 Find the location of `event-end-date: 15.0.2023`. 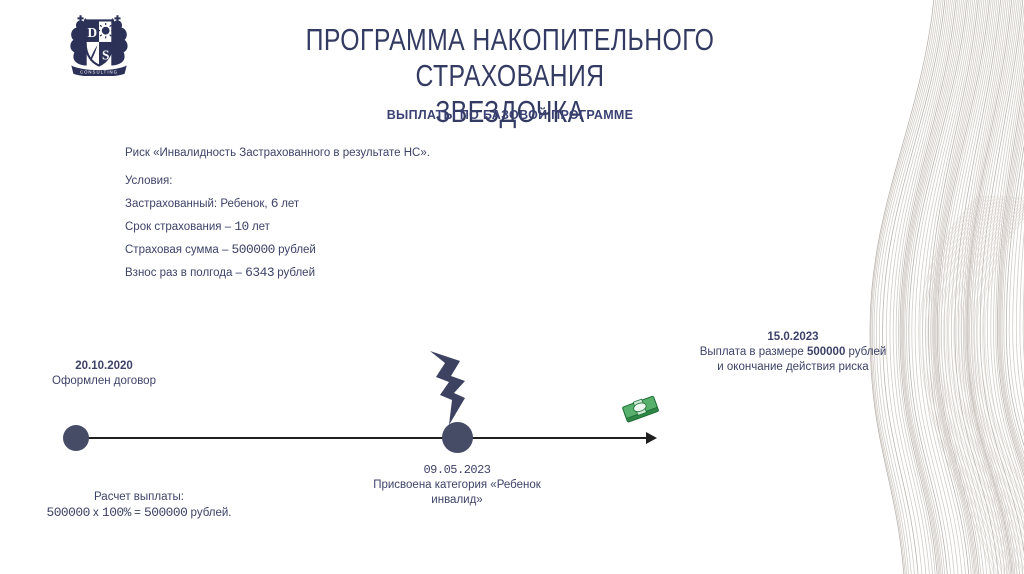

event-end-date: 15.0.2023 is located at coordinates (793, 337).